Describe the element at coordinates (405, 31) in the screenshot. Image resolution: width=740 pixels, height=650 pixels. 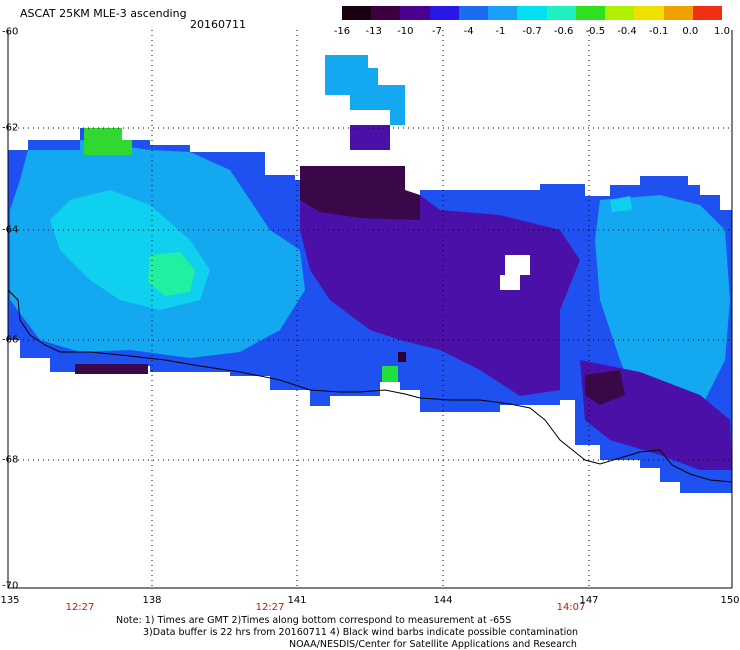
I see `color-scale-label: -10` at that location.